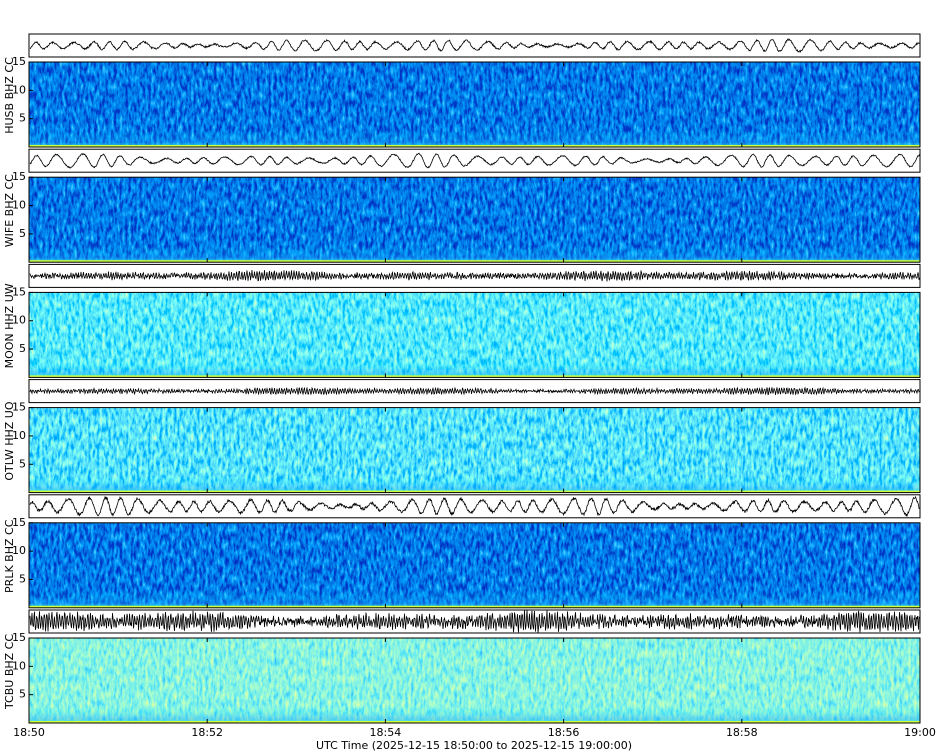  Describe the element at coordinates (9, 440) in the screenshot. I see `panel-label: OTLW HHZ UO` at that location.